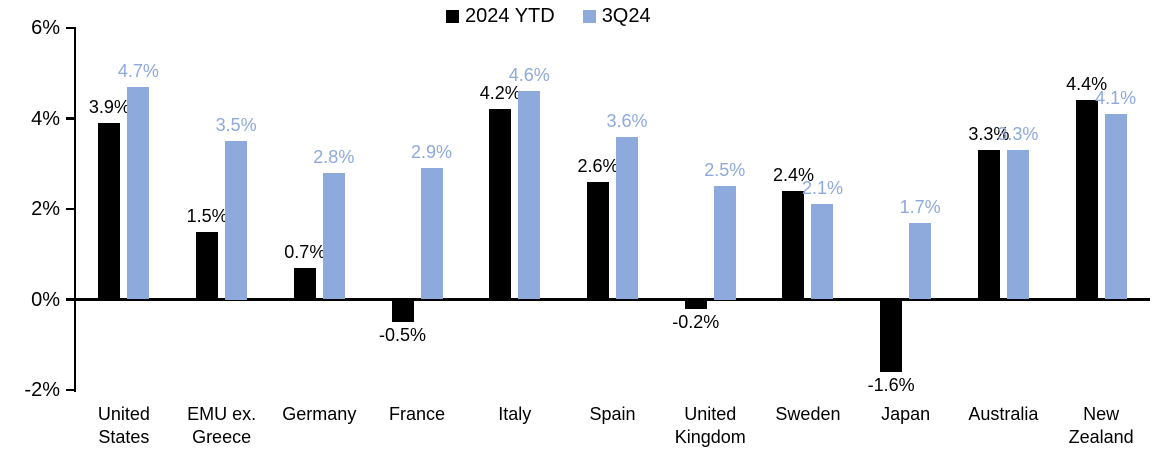 The height and width of the screenshot is (465, 1152). I want to click on legend-item-2024-ytd: 2024 YTD, so click(500, 16).